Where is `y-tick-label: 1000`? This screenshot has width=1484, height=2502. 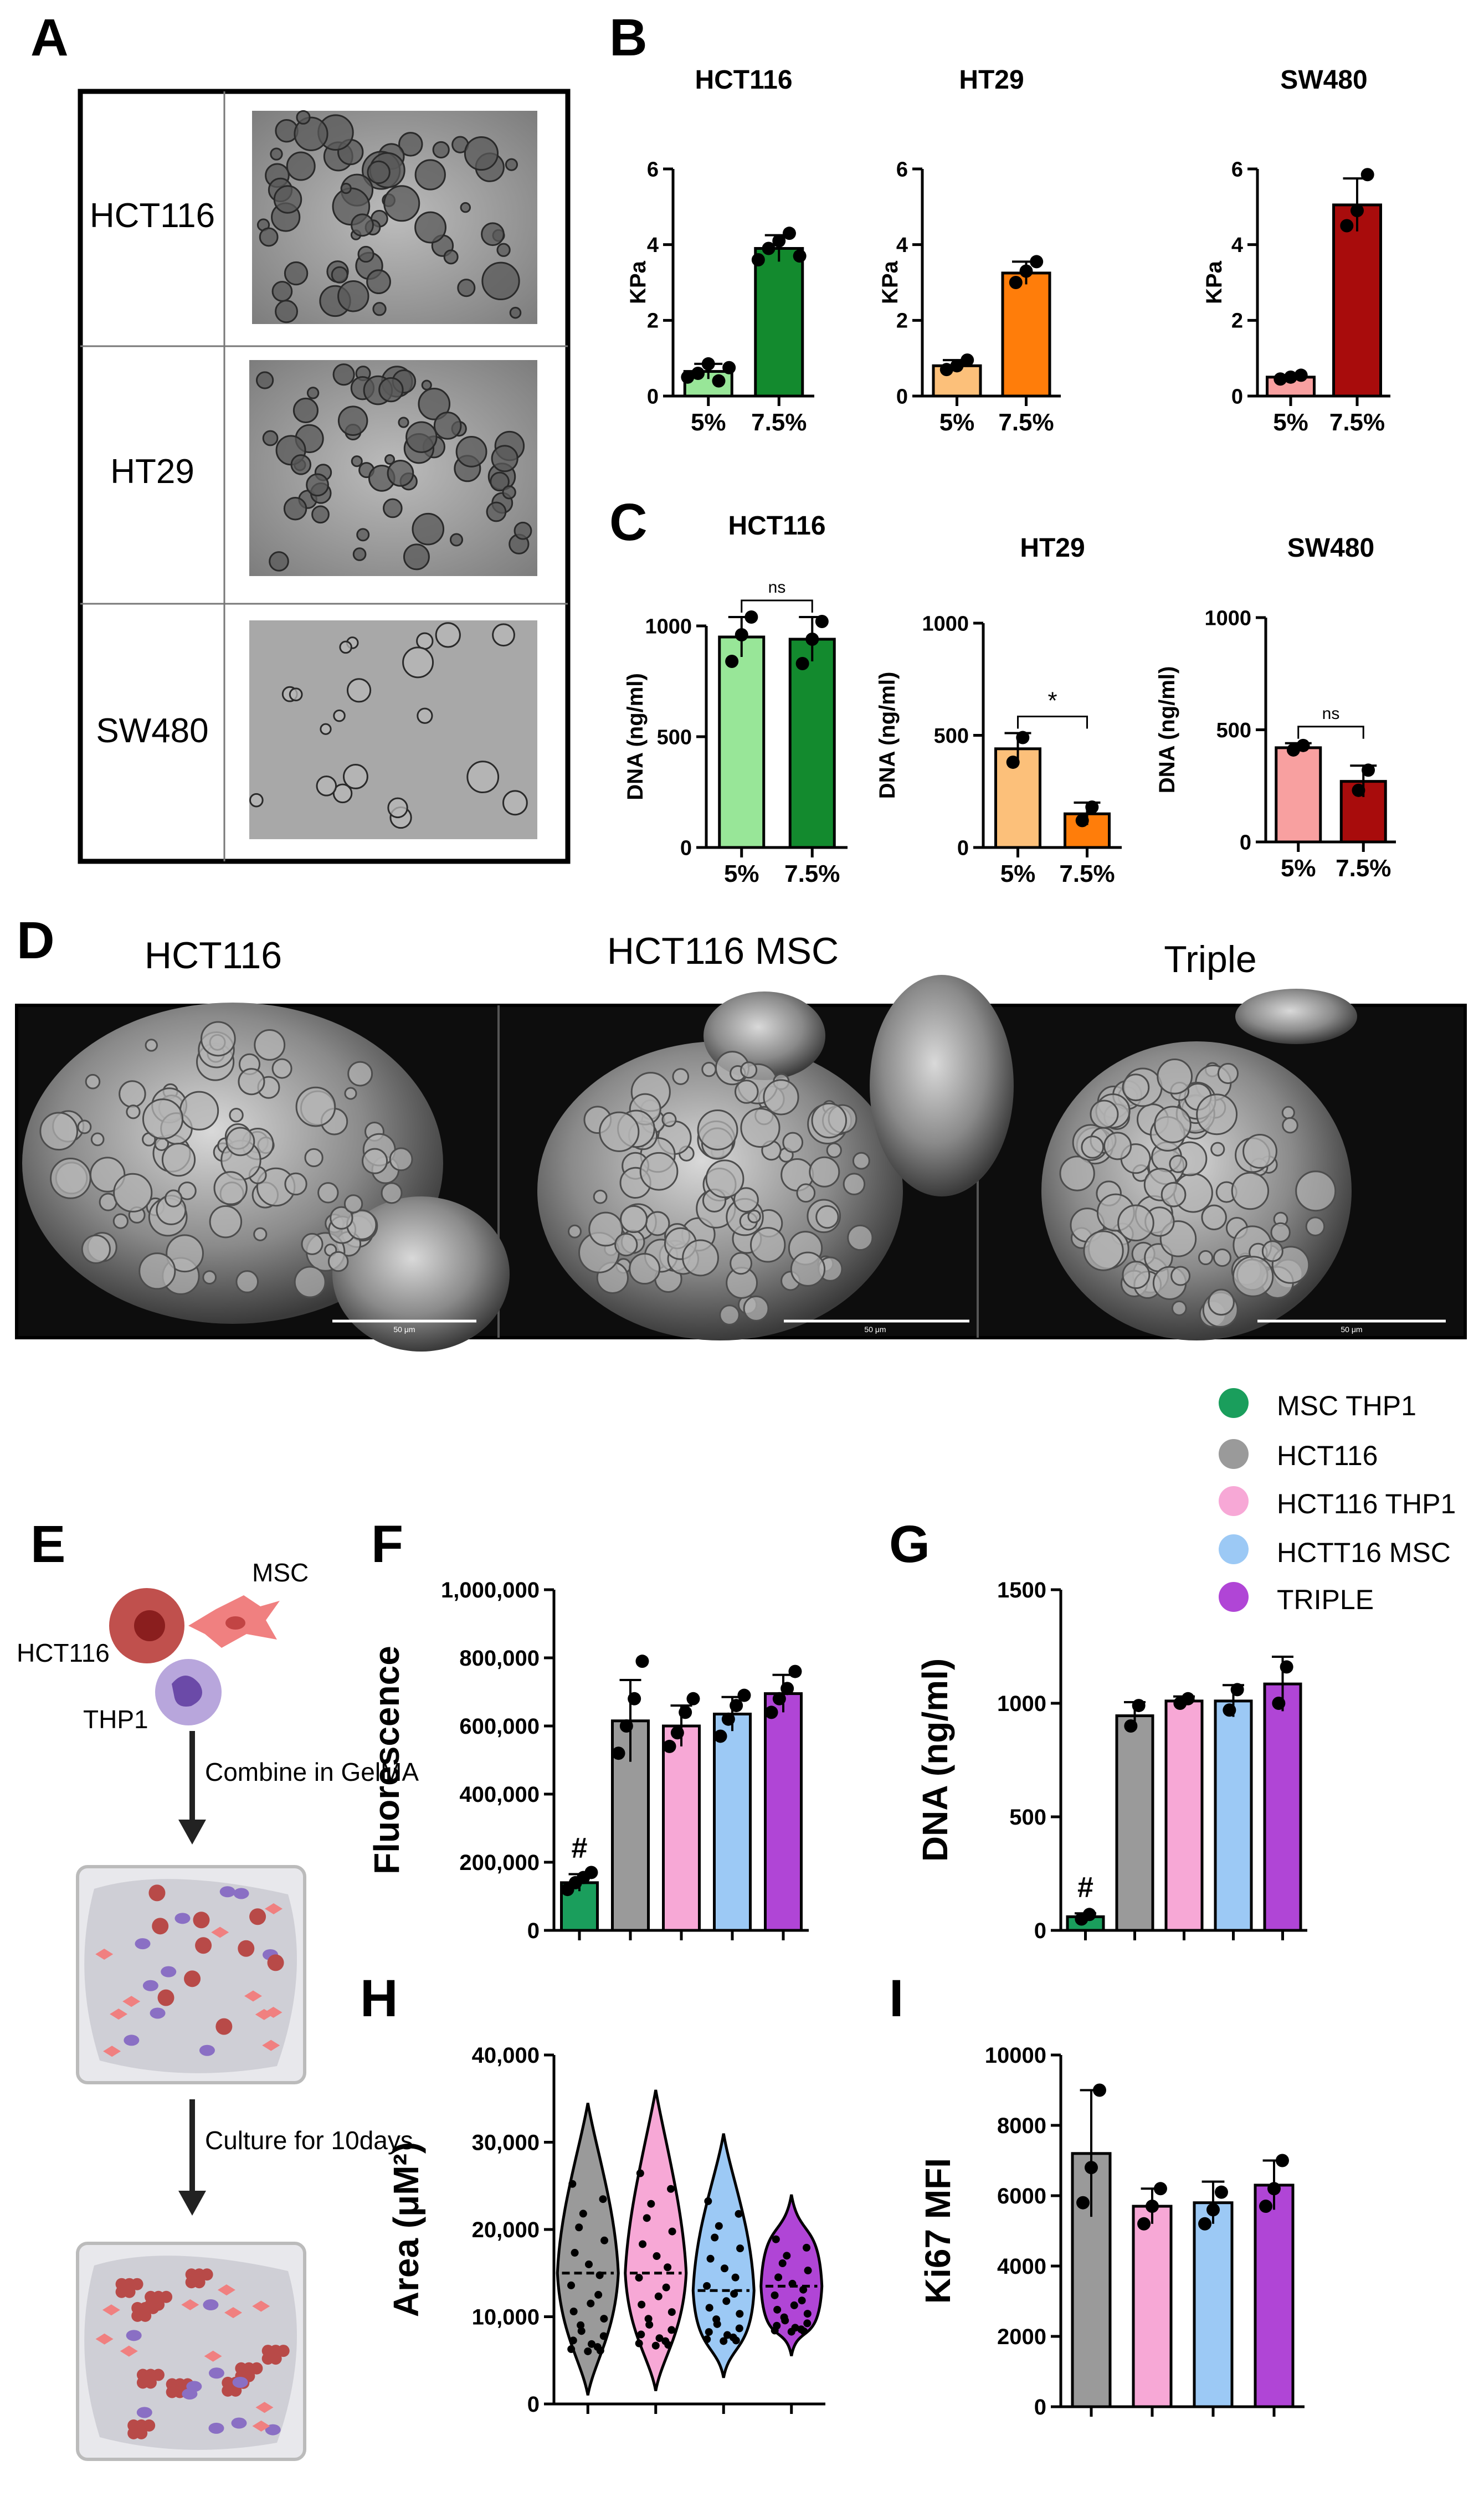
y-tick-label: 1000 is located at coordinates (945, 623).